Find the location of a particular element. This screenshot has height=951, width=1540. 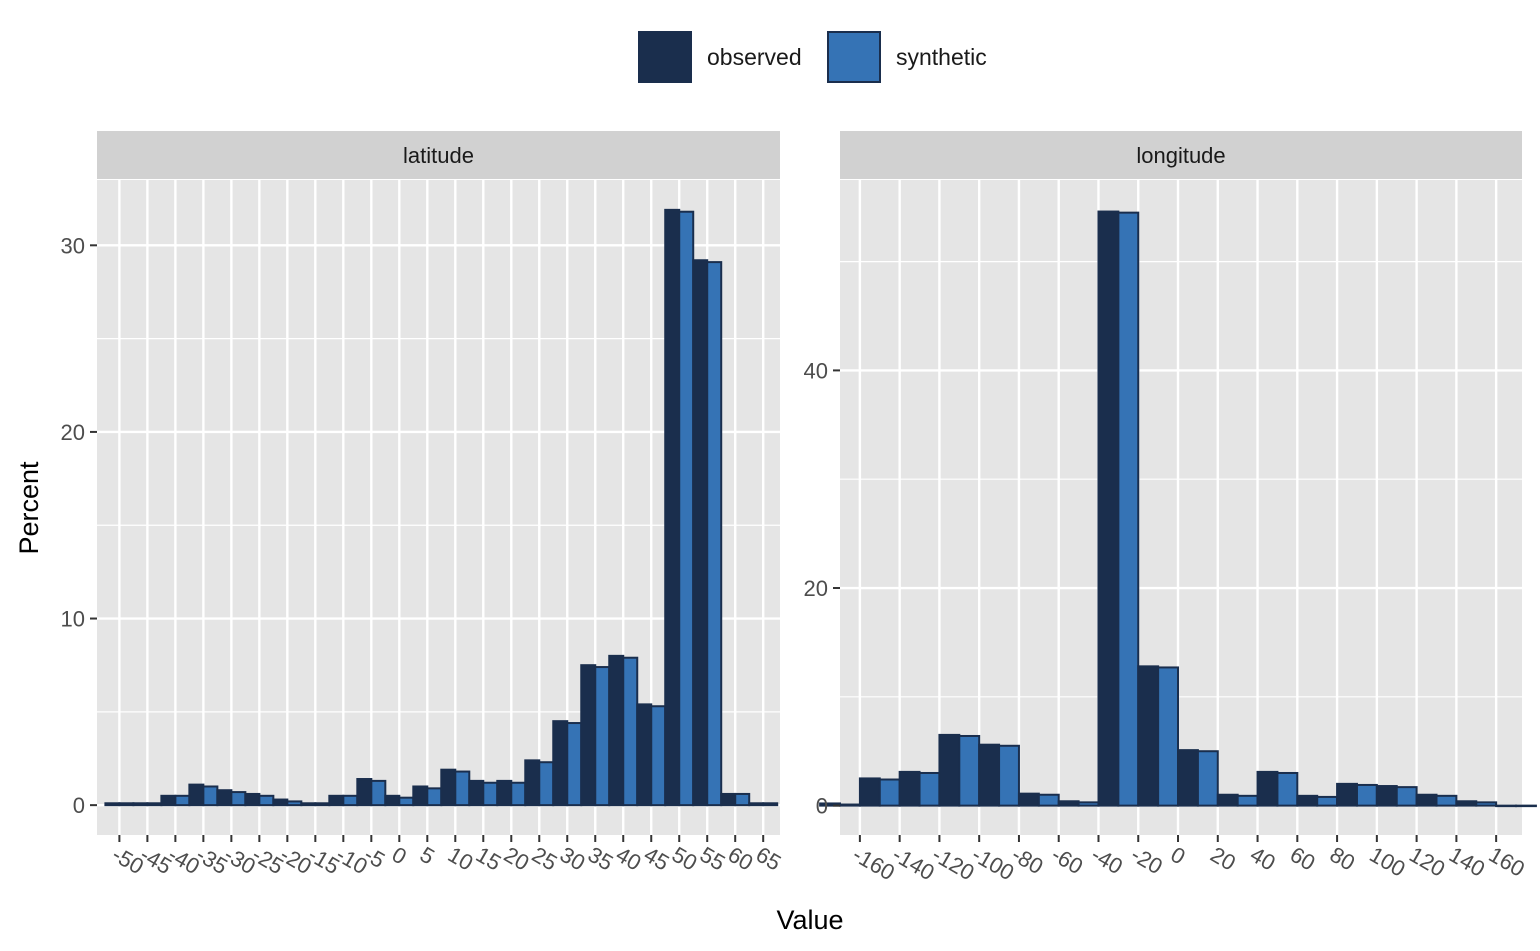

strip-longitude is located at coordinates (1181, 155).